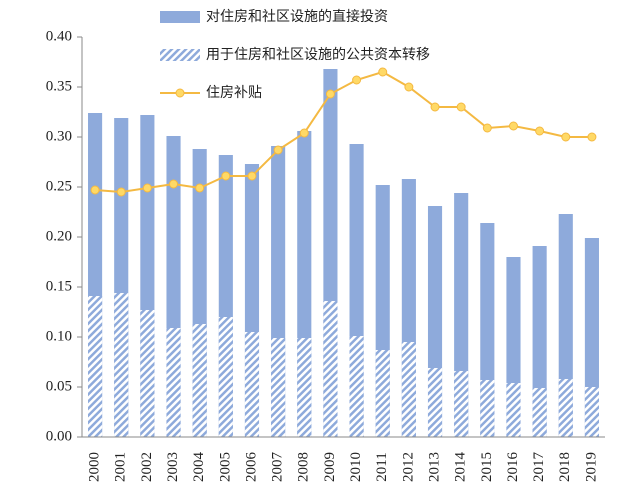 The width and height of the screenshot is (640, 500). Describe the element at coordinates (59, 436) in the screenshot. I see `y-tick-label: 0.00` at that location.